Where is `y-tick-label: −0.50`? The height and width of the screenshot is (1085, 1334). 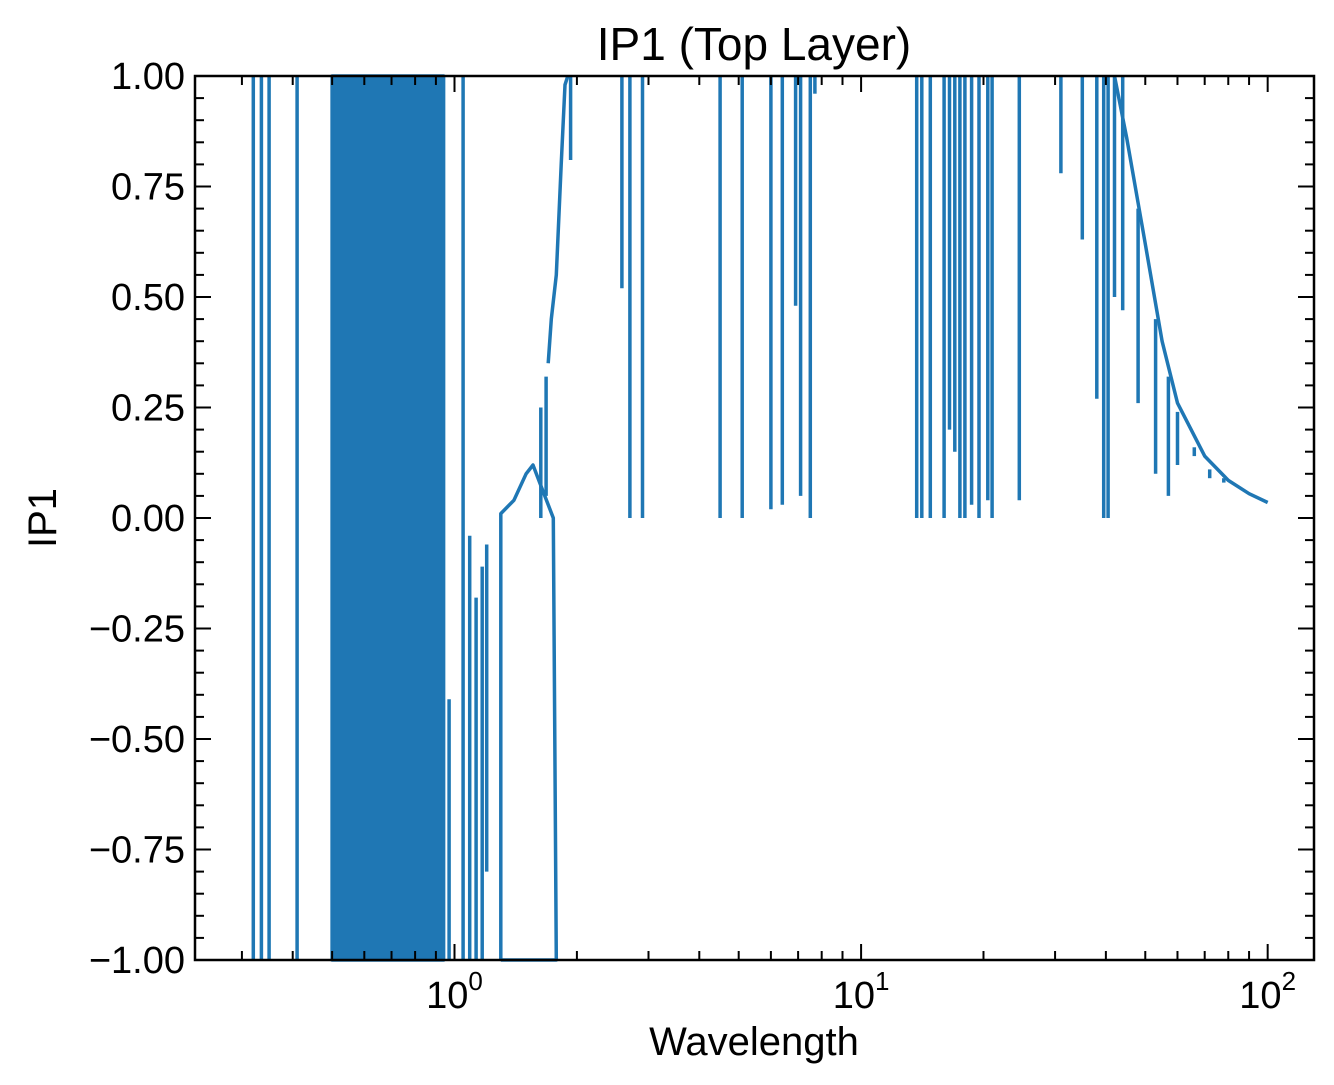 y-tick-label: −0.50 is located at coordinates (137, 740).